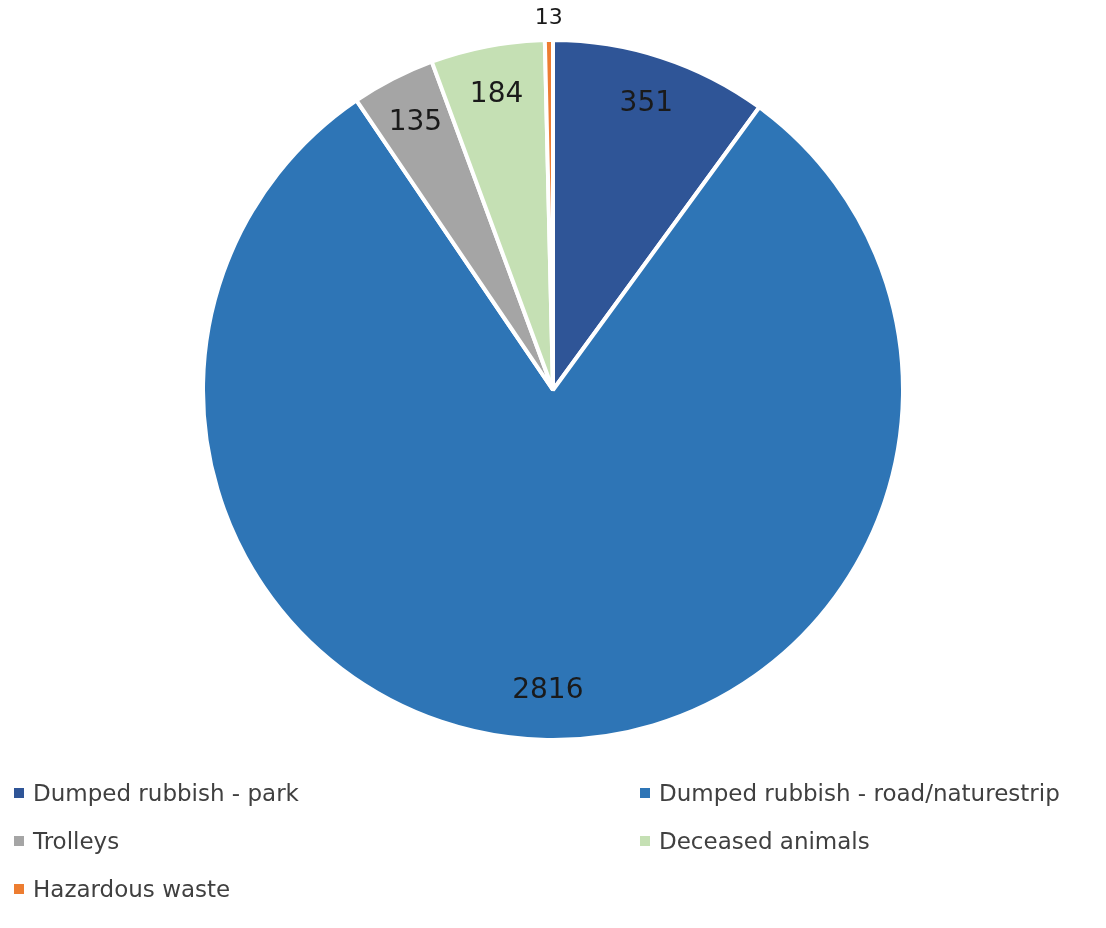 This screenshot has width=1106, height=928. I want to click on legend-label: Trolleys, so click(76, 841).